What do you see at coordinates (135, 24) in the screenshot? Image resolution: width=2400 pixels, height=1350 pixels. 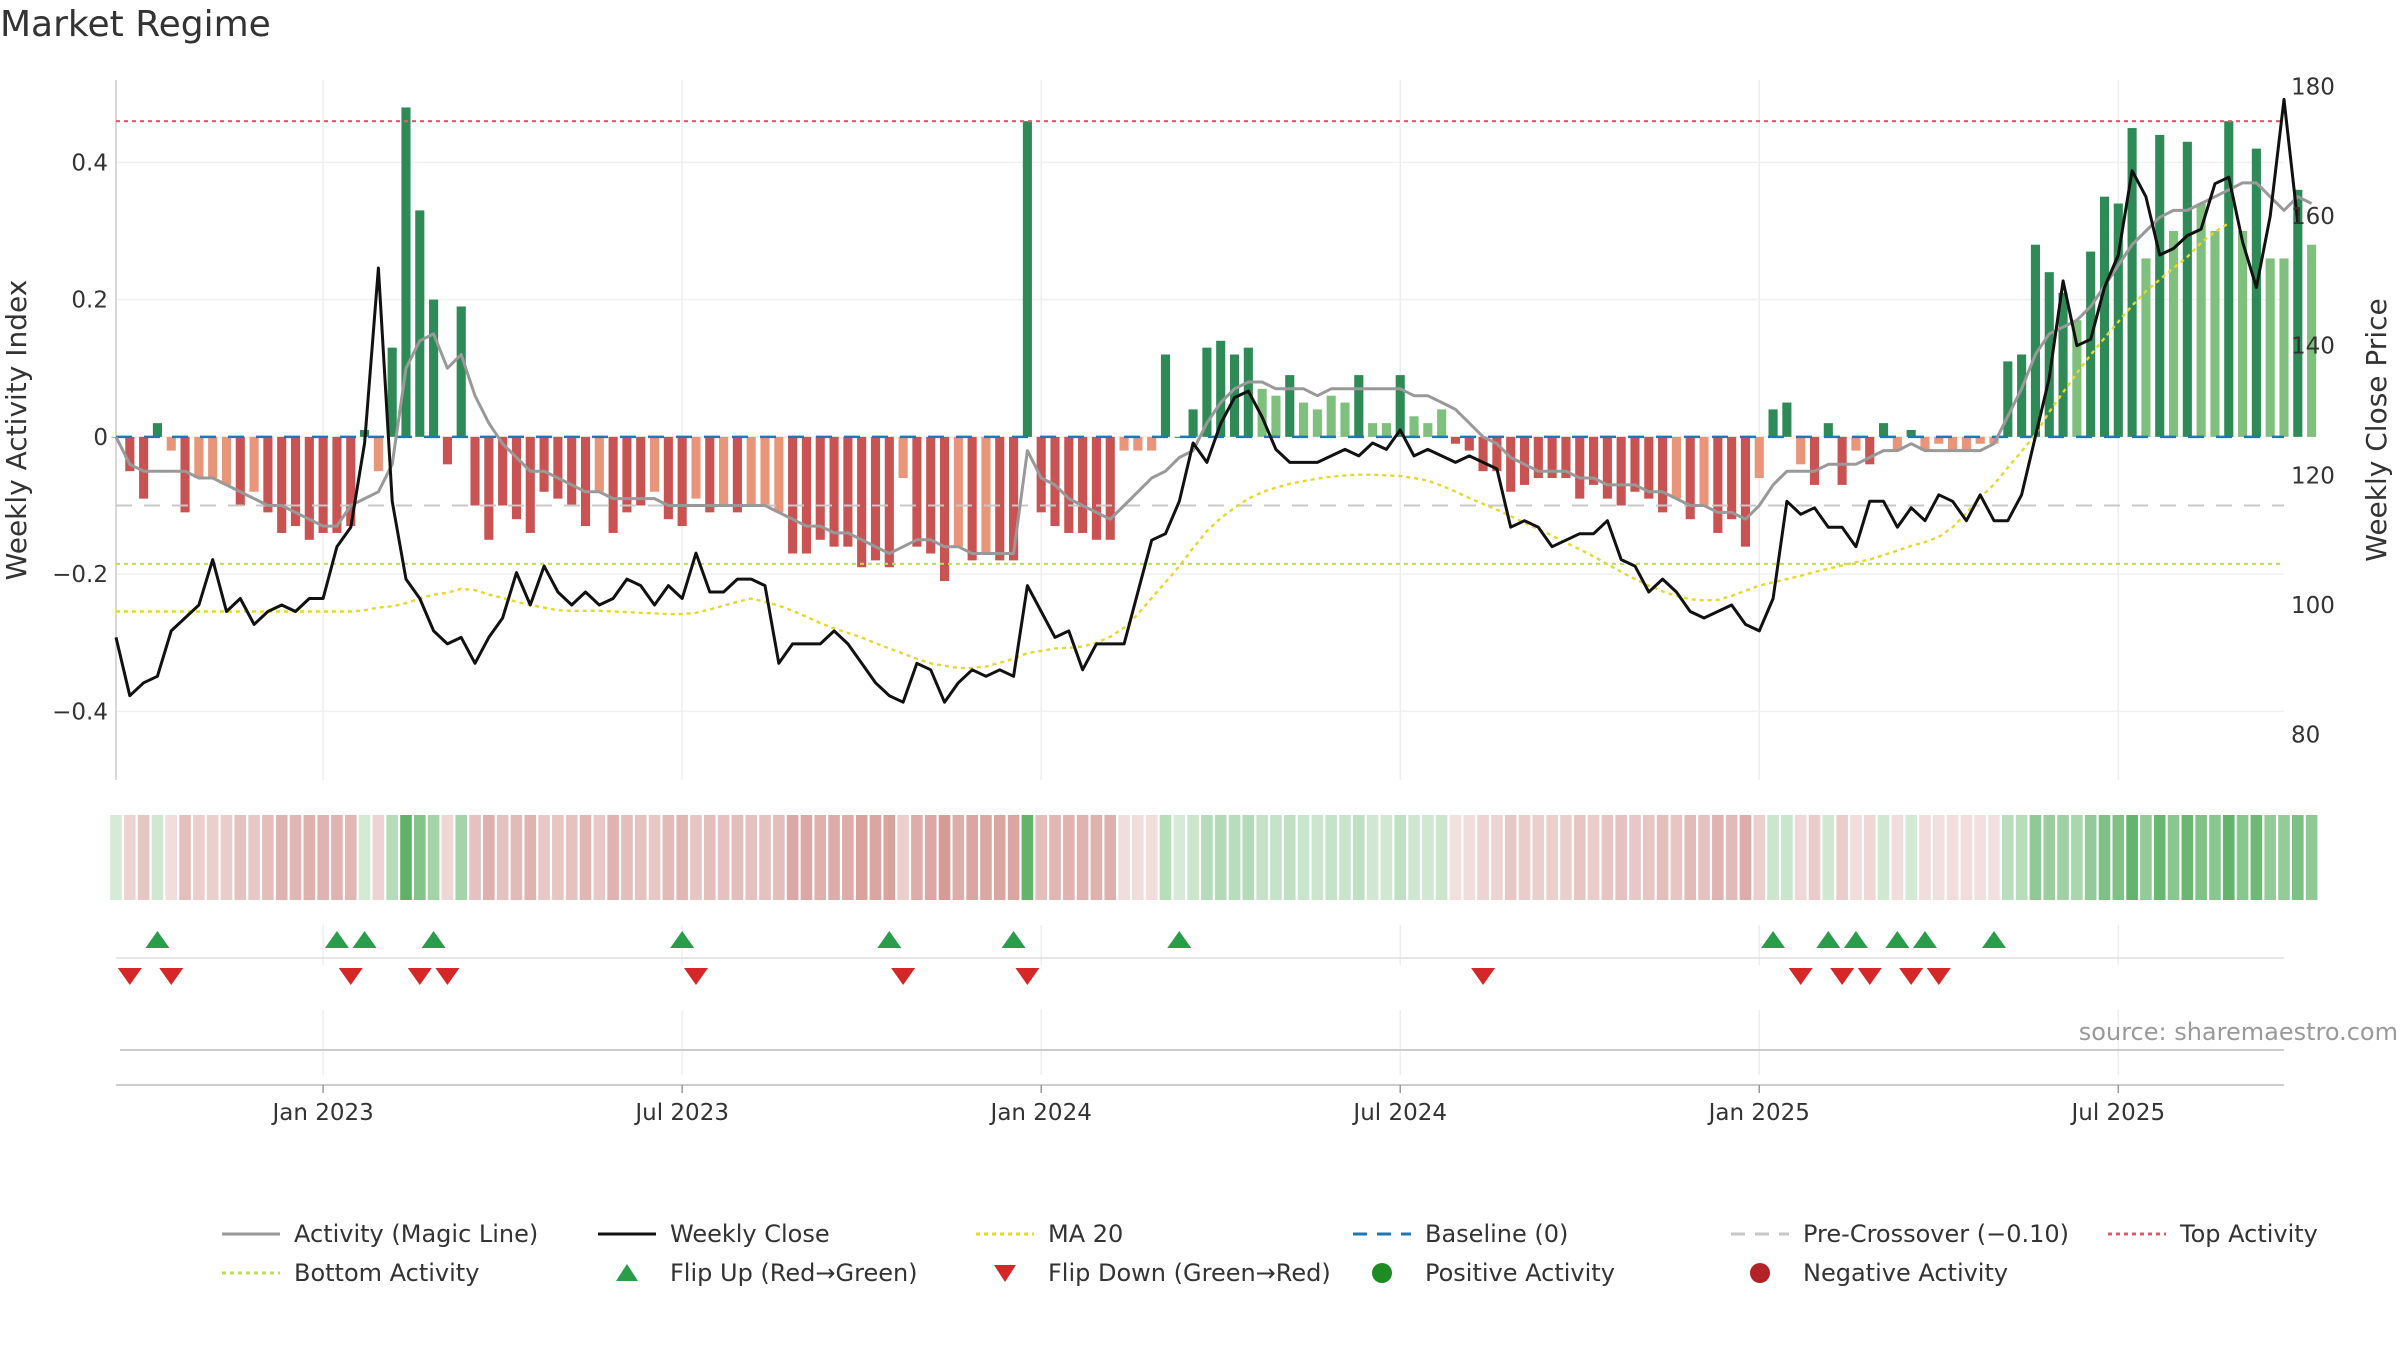 I see `chart-title: Market Regime` at bounding box center [135, 24].